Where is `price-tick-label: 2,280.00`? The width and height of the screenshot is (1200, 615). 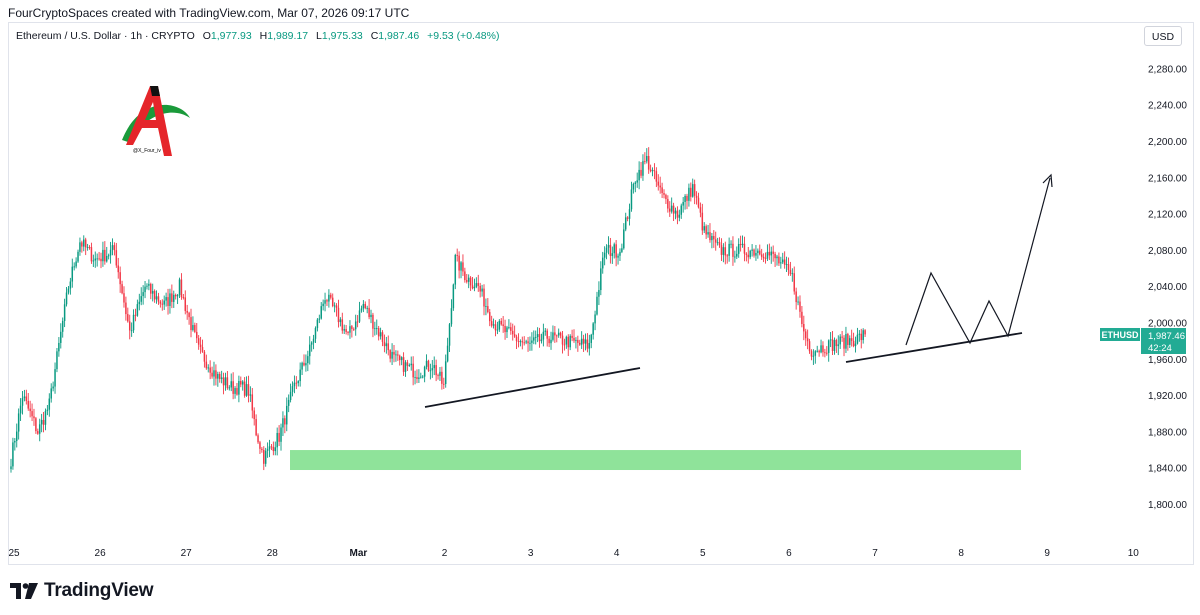
price-tick-label: 2,280.00 is located at coordinates (1167, 69).